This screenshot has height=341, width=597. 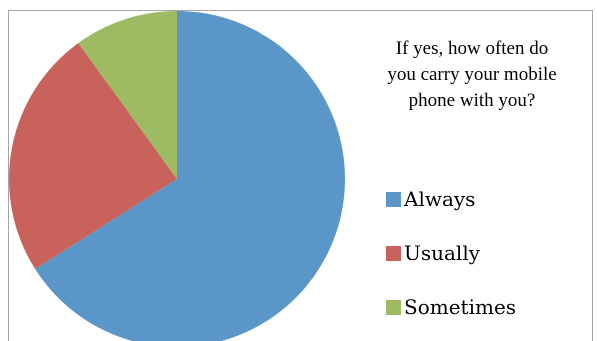 What do you see at coordinates (393, 199) in the screenshot?
I see `legend-swatch-always` at bounding box center [393, 199].